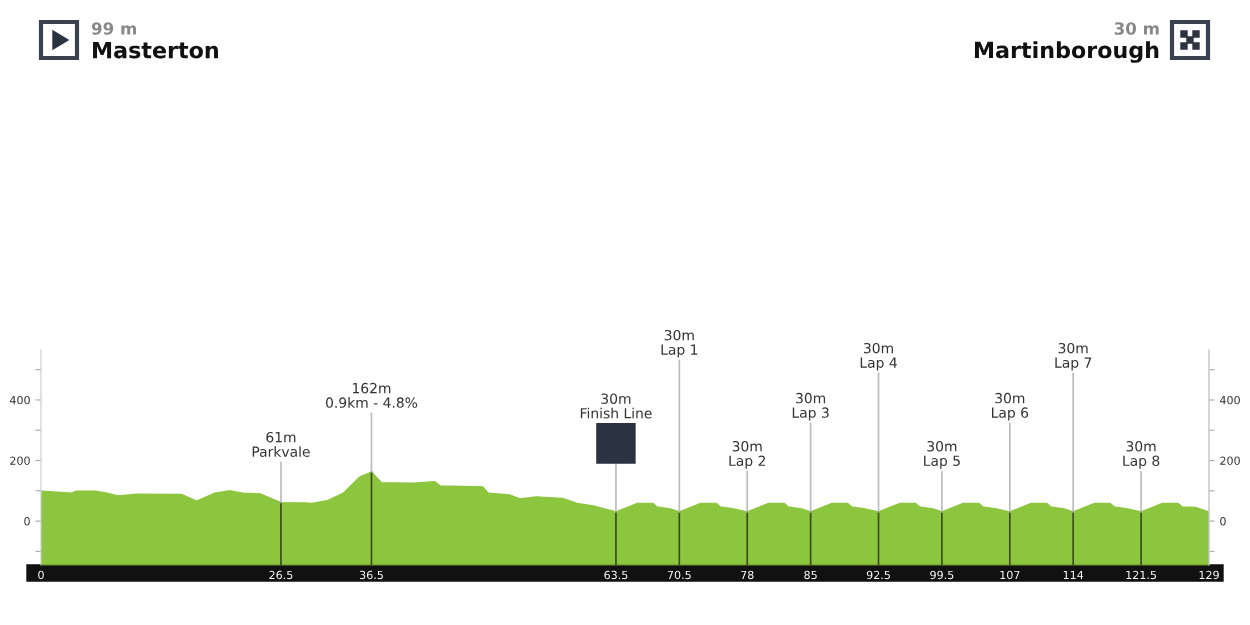 Image resolution: width=1250 pixels, height=625 pixels. I want to click on annotation: 30m Lap 2, so click(747, 455).